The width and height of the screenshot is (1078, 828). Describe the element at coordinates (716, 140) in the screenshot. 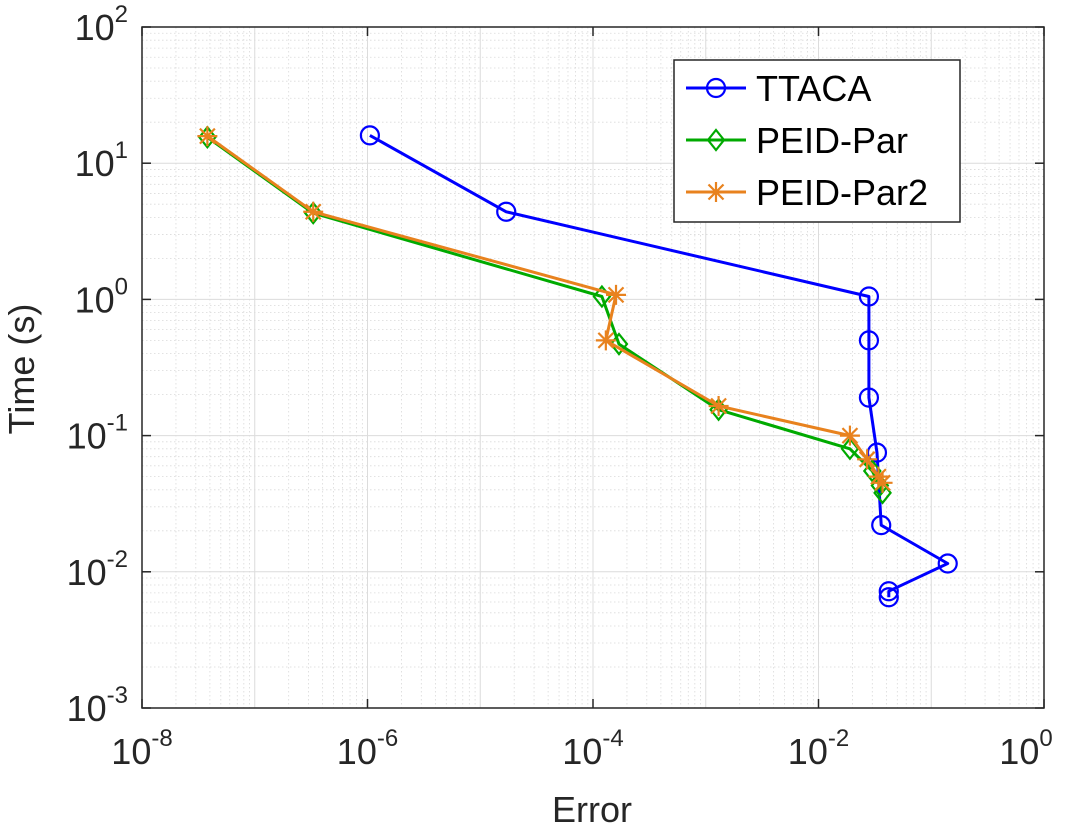

I see `legend-marker-peid-par` at that location.